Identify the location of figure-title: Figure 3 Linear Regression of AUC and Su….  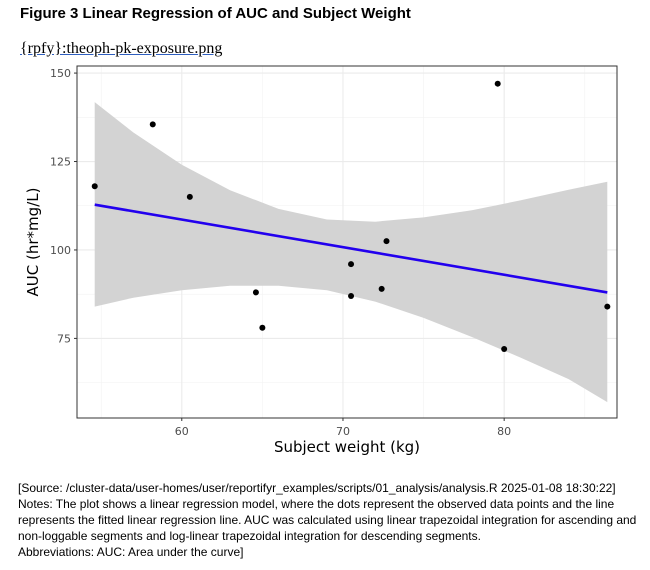
(215, 13).